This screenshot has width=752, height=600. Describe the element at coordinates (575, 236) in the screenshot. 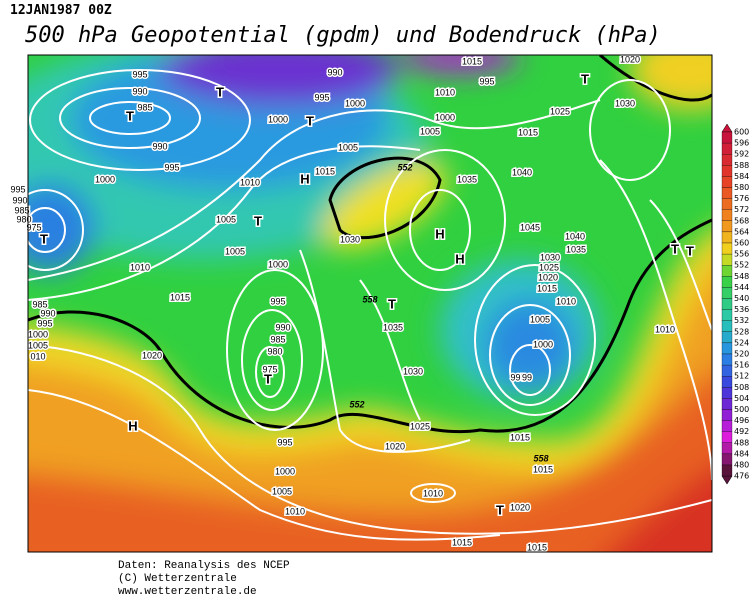

I see `contour-label: 1040` at that location.